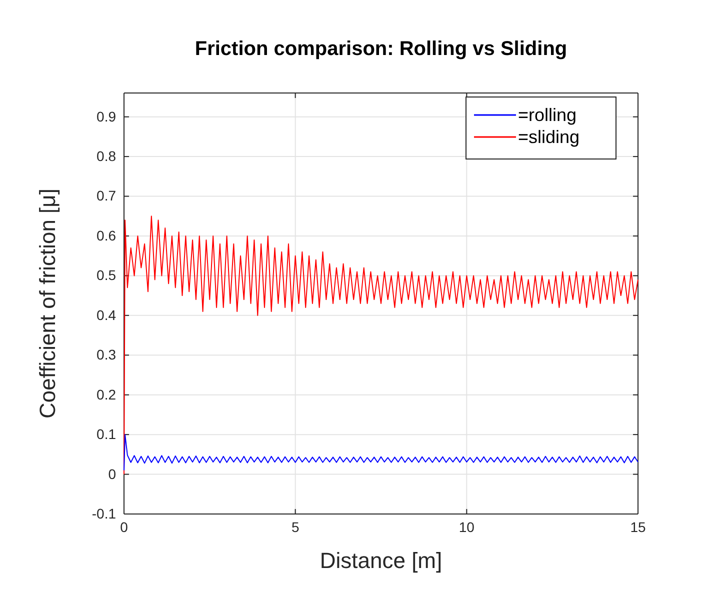 The width and height of the screenshot is (726, 608). I want to click on x-tick-label: 5, so click(295, 526).